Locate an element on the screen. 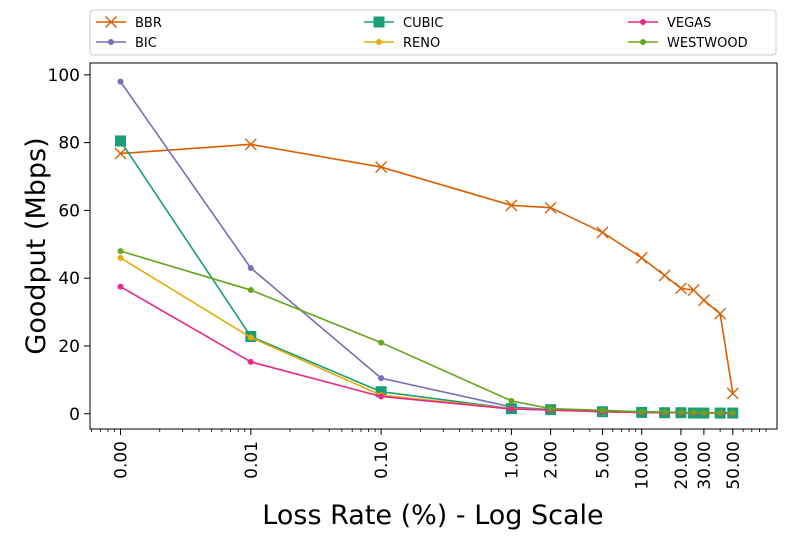 This screenshot has width=789, height=539. legend-label-reno: RENO is located at coordinates (421, 43).